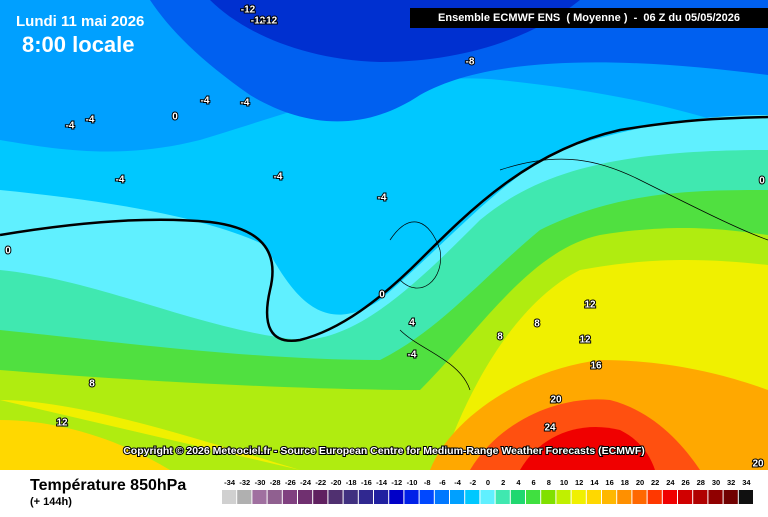  Describe the element at coordinates (230, 482) in the screenshot. I see `scale-label: -34` at that location.